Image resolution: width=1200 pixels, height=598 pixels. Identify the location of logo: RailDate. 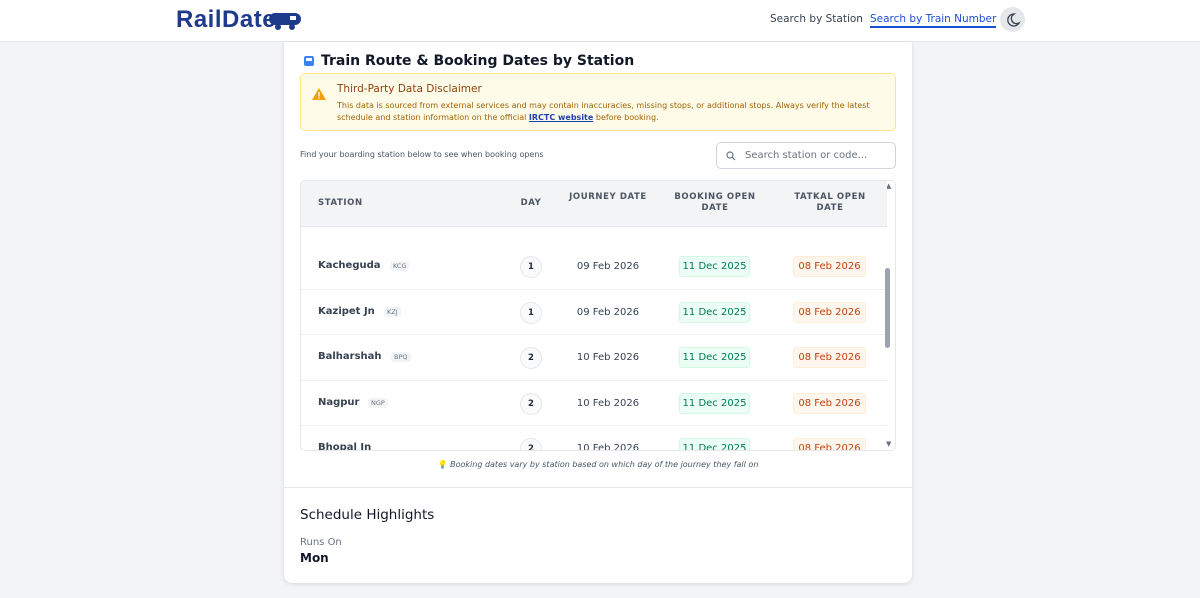
(226, 19).